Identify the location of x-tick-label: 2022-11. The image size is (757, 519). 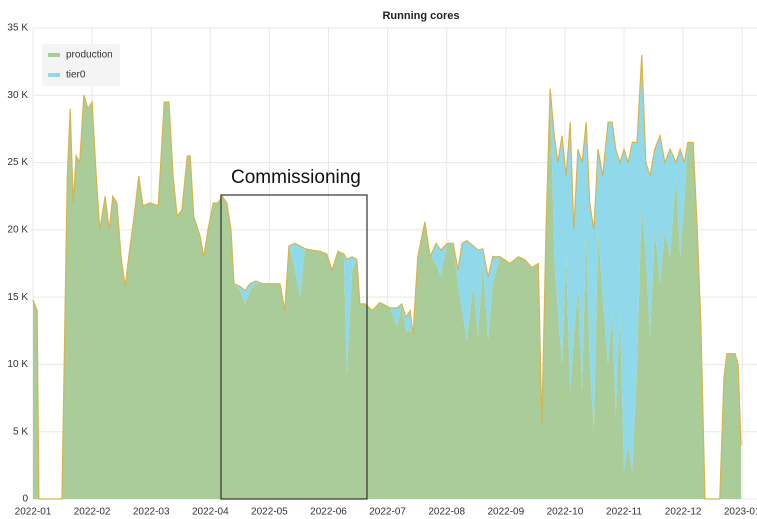
(624, 512).